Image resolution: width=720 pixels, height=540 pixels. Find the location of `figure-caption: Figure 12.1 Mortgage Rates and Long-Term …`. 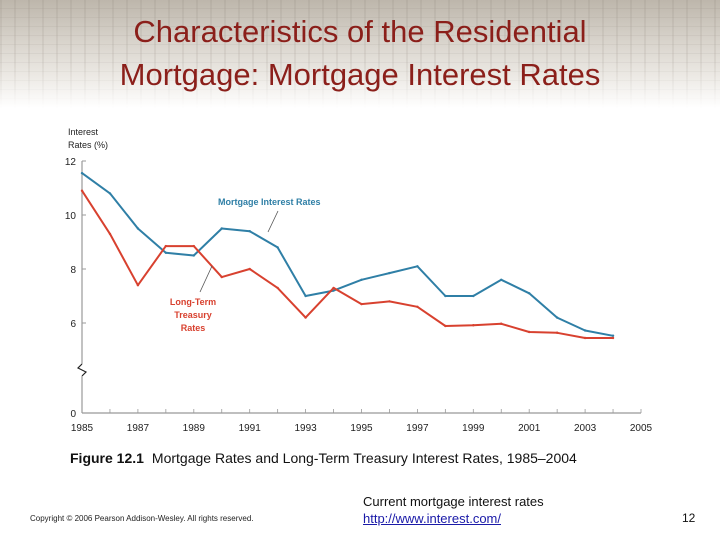

figure-caption: Figure 12.1 Mortgage Rates and Long-Term … is located at coordinates (323, 458).